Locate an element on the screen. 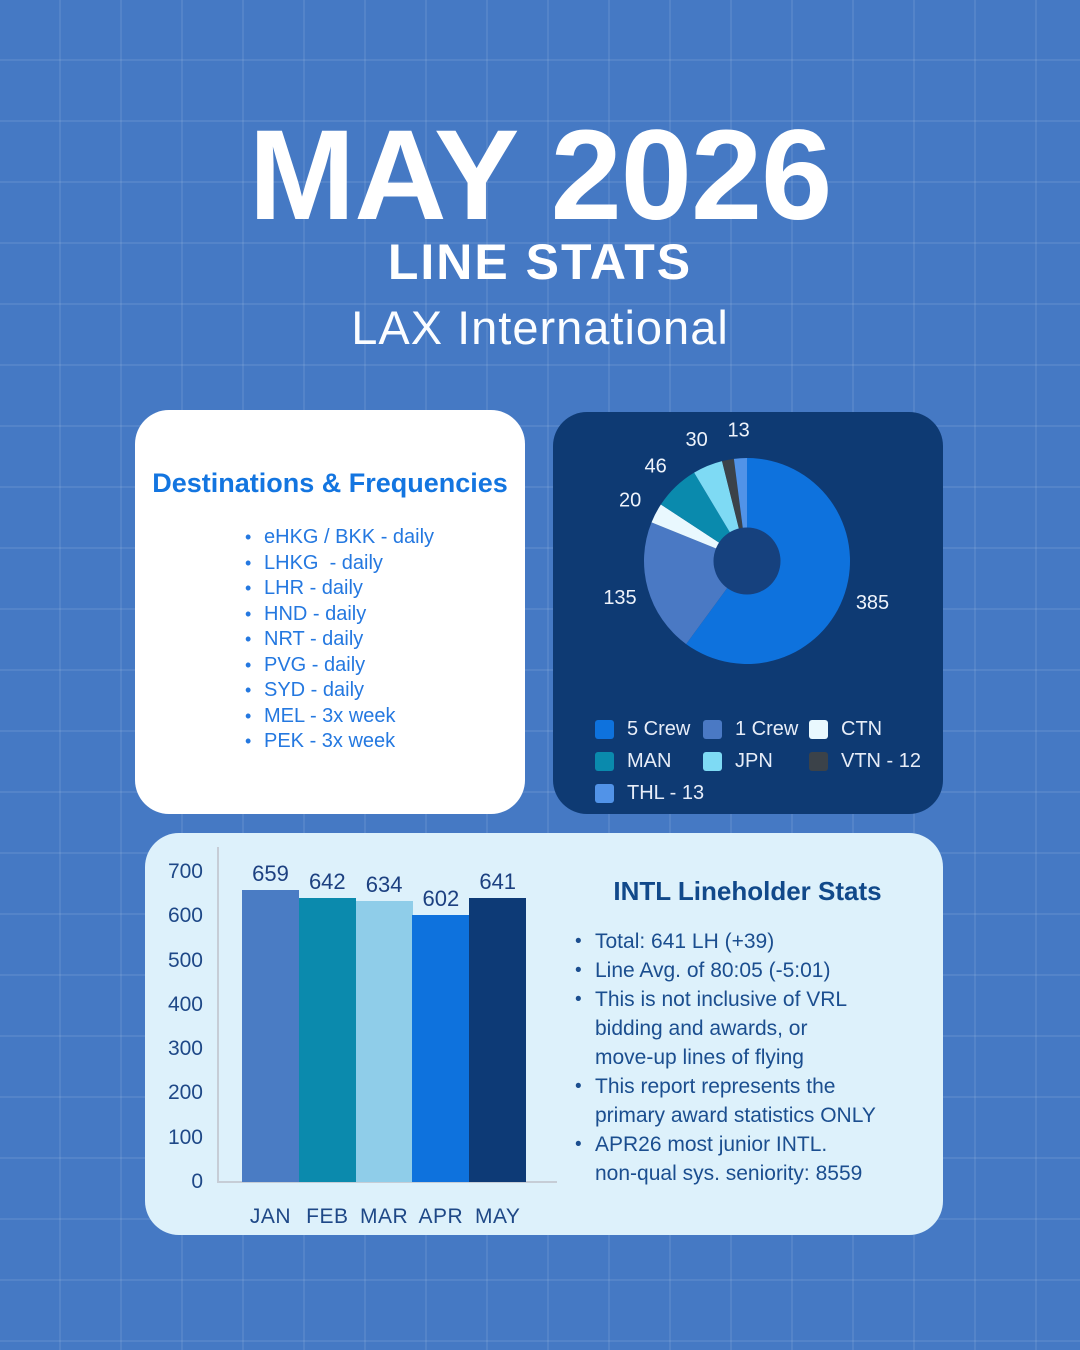 This screenshot has height=1350, width=1080. y-tick-label: 600 is located at coordinates (185, 916).